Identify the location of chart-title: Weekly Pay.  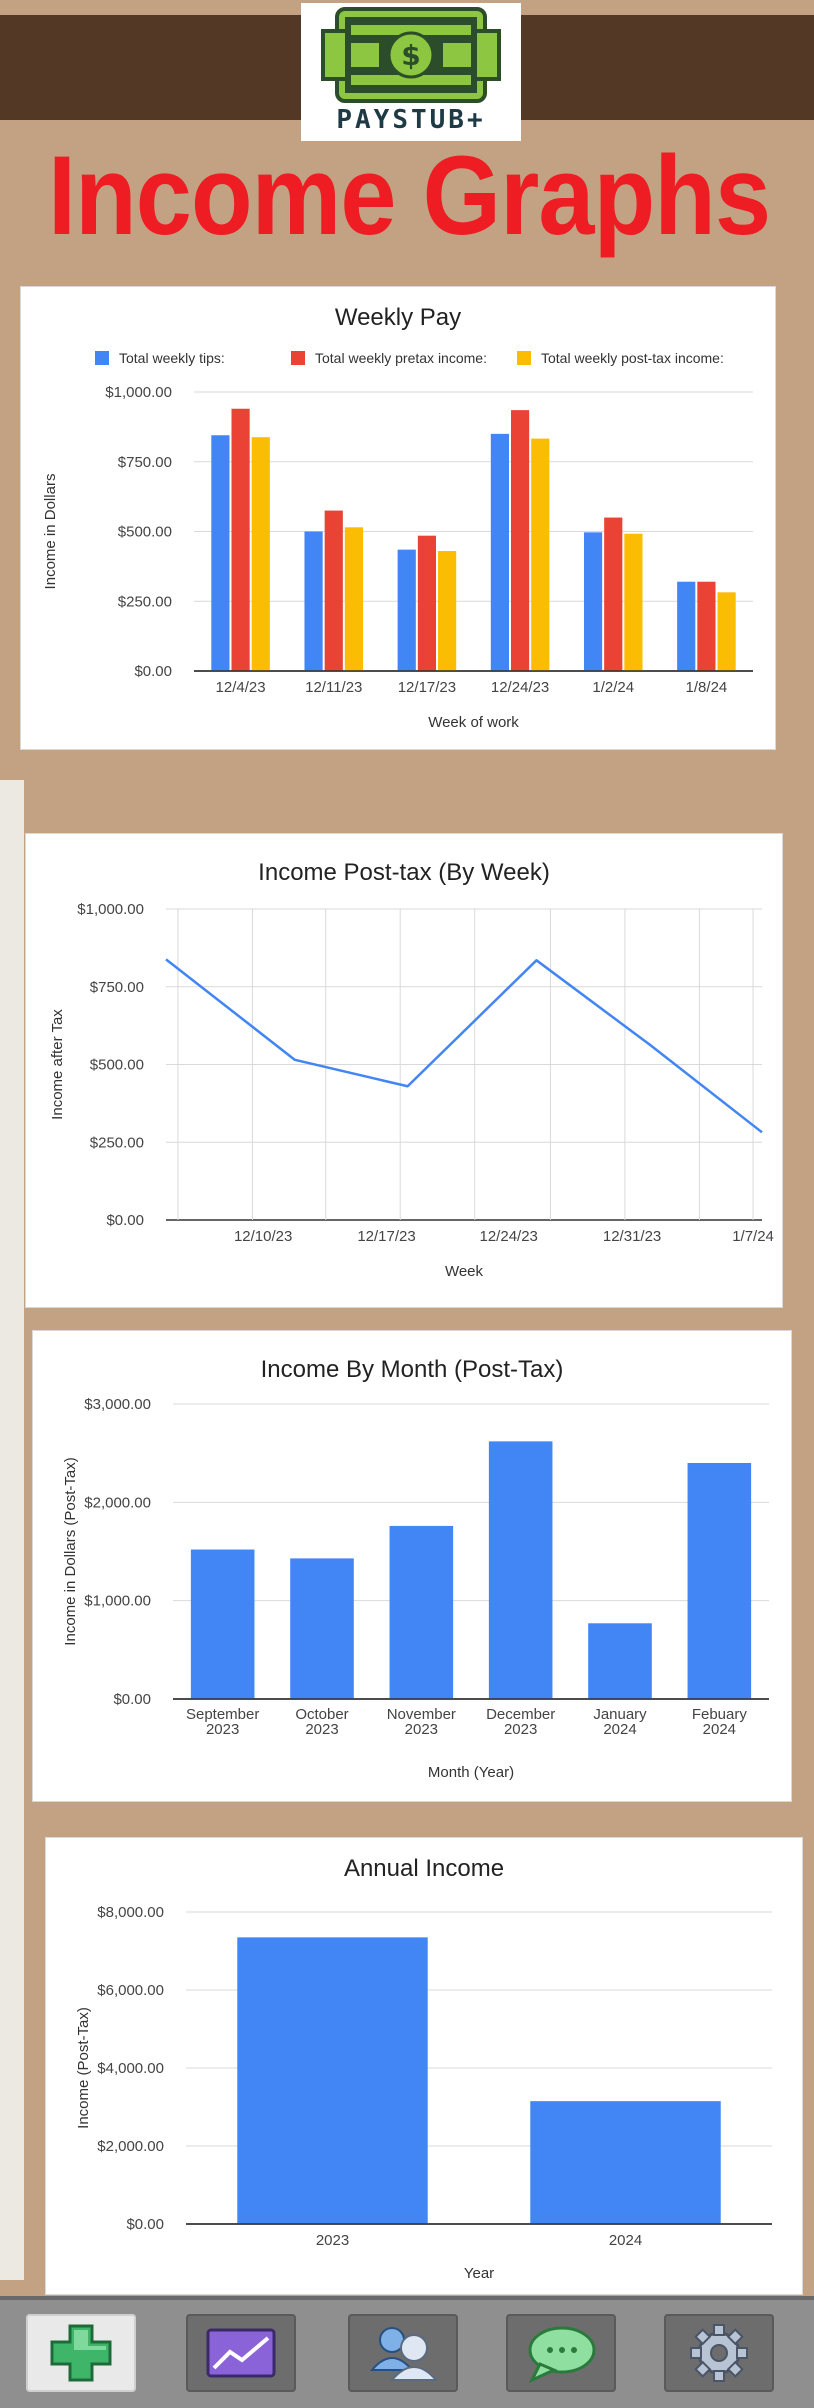
(398, 317).